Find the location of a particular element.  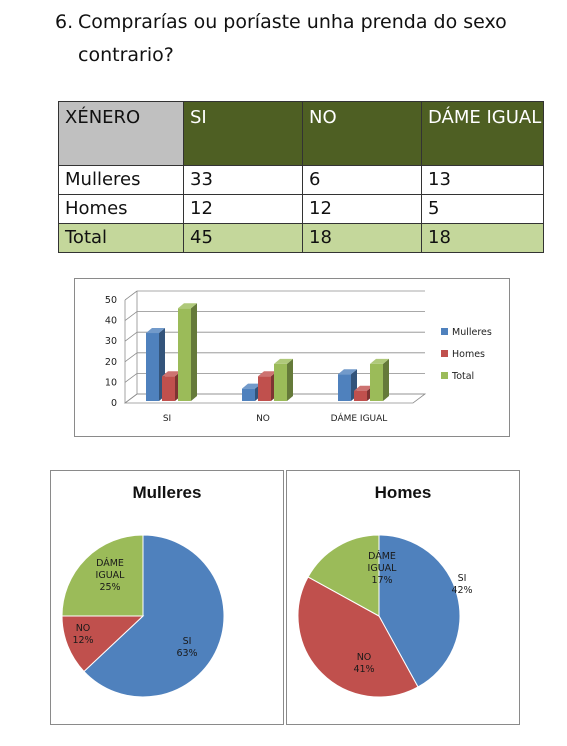

question-number: 6. is located at coordinates (64, 22).